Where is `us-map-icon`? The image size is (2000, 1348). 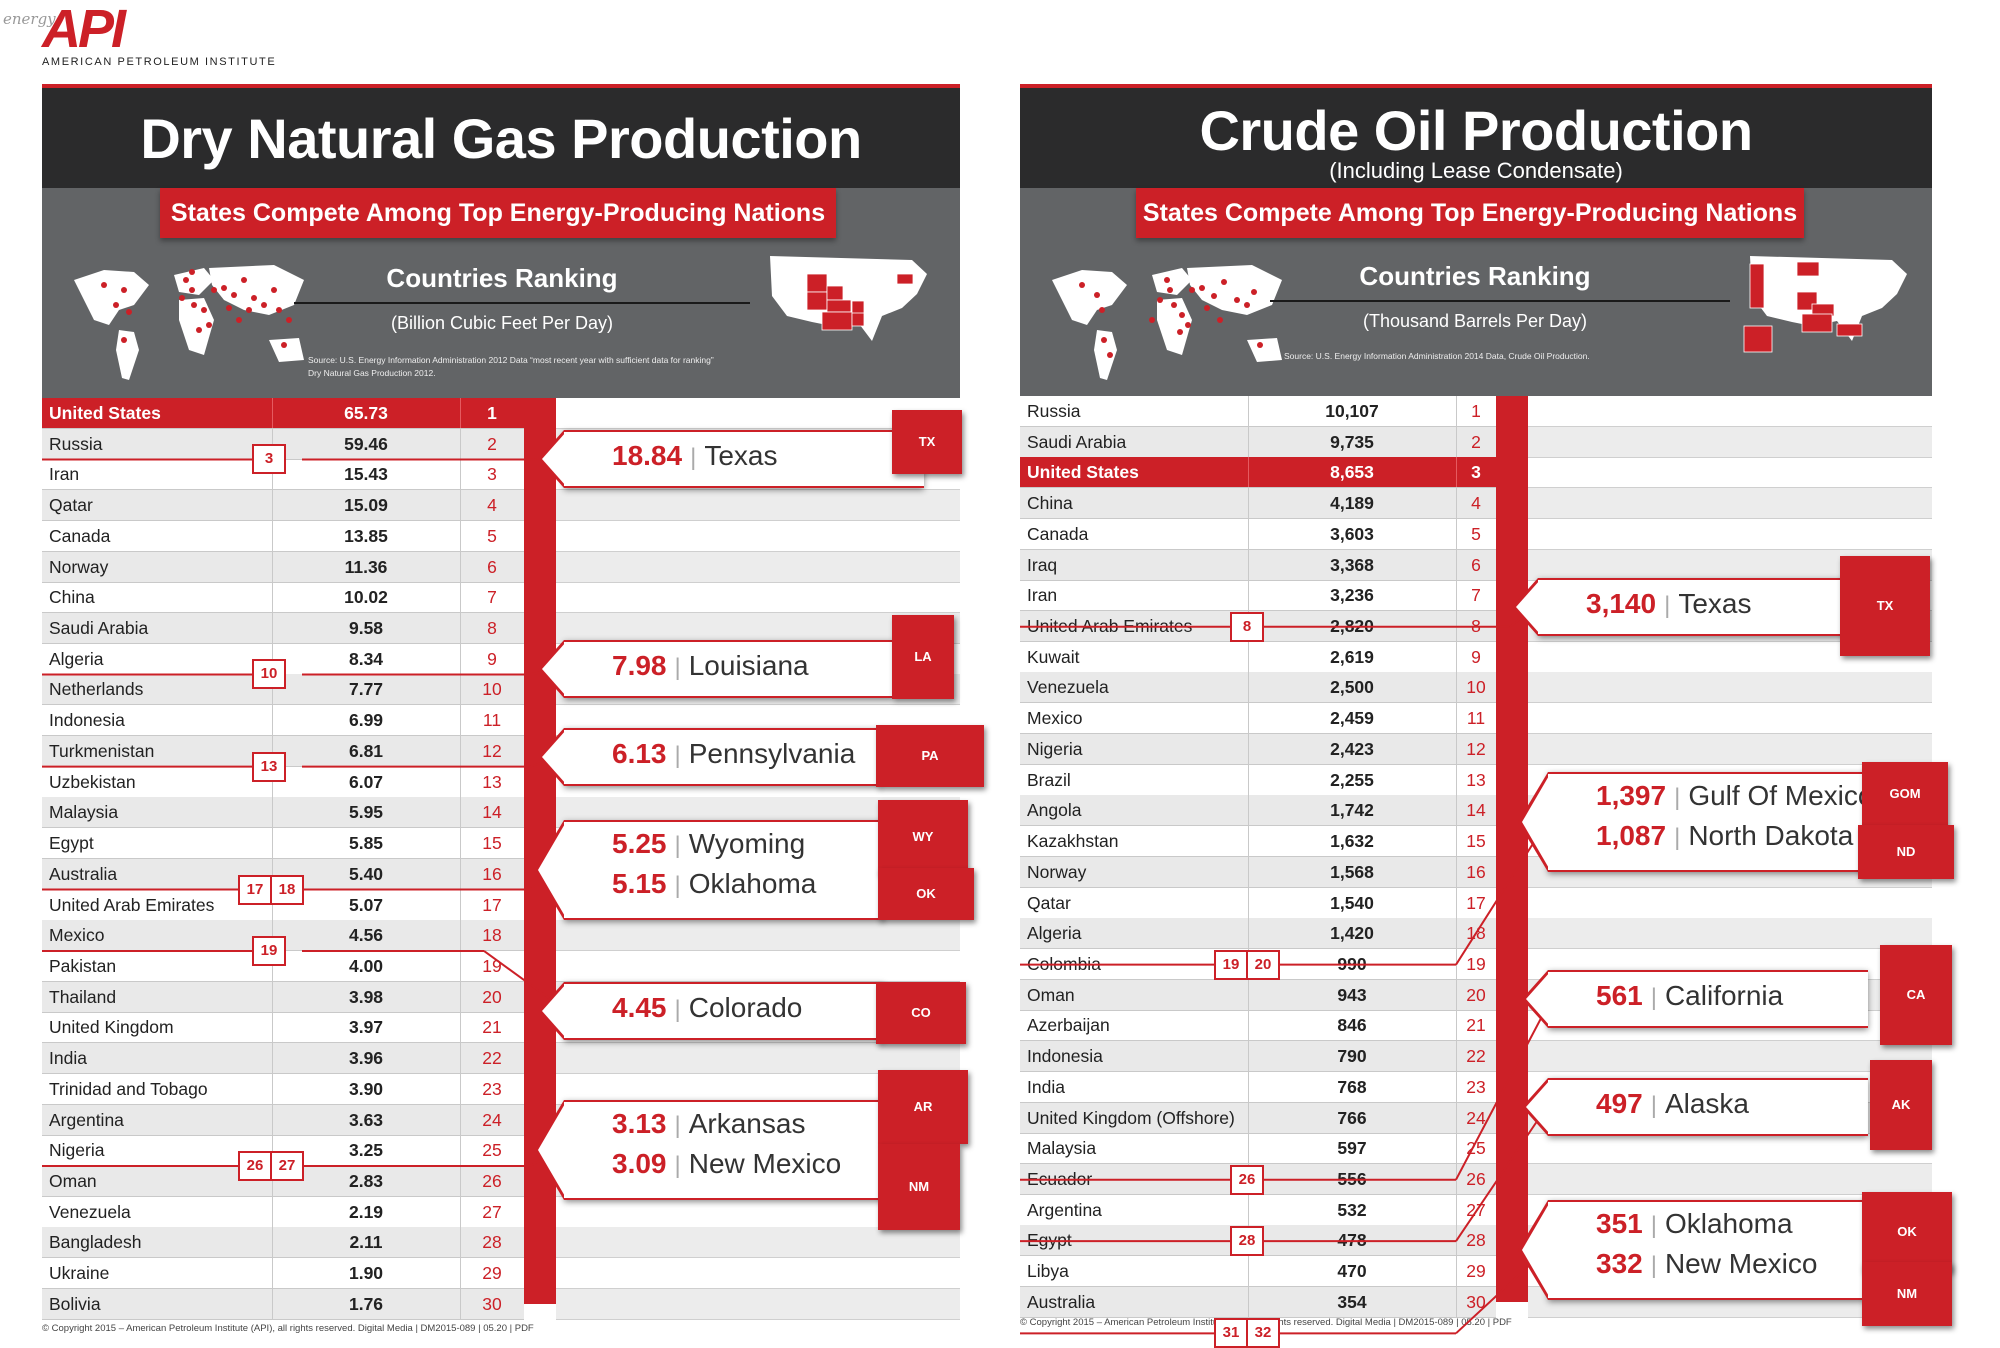 us-map-icon is located at coordinates (1832, 306).